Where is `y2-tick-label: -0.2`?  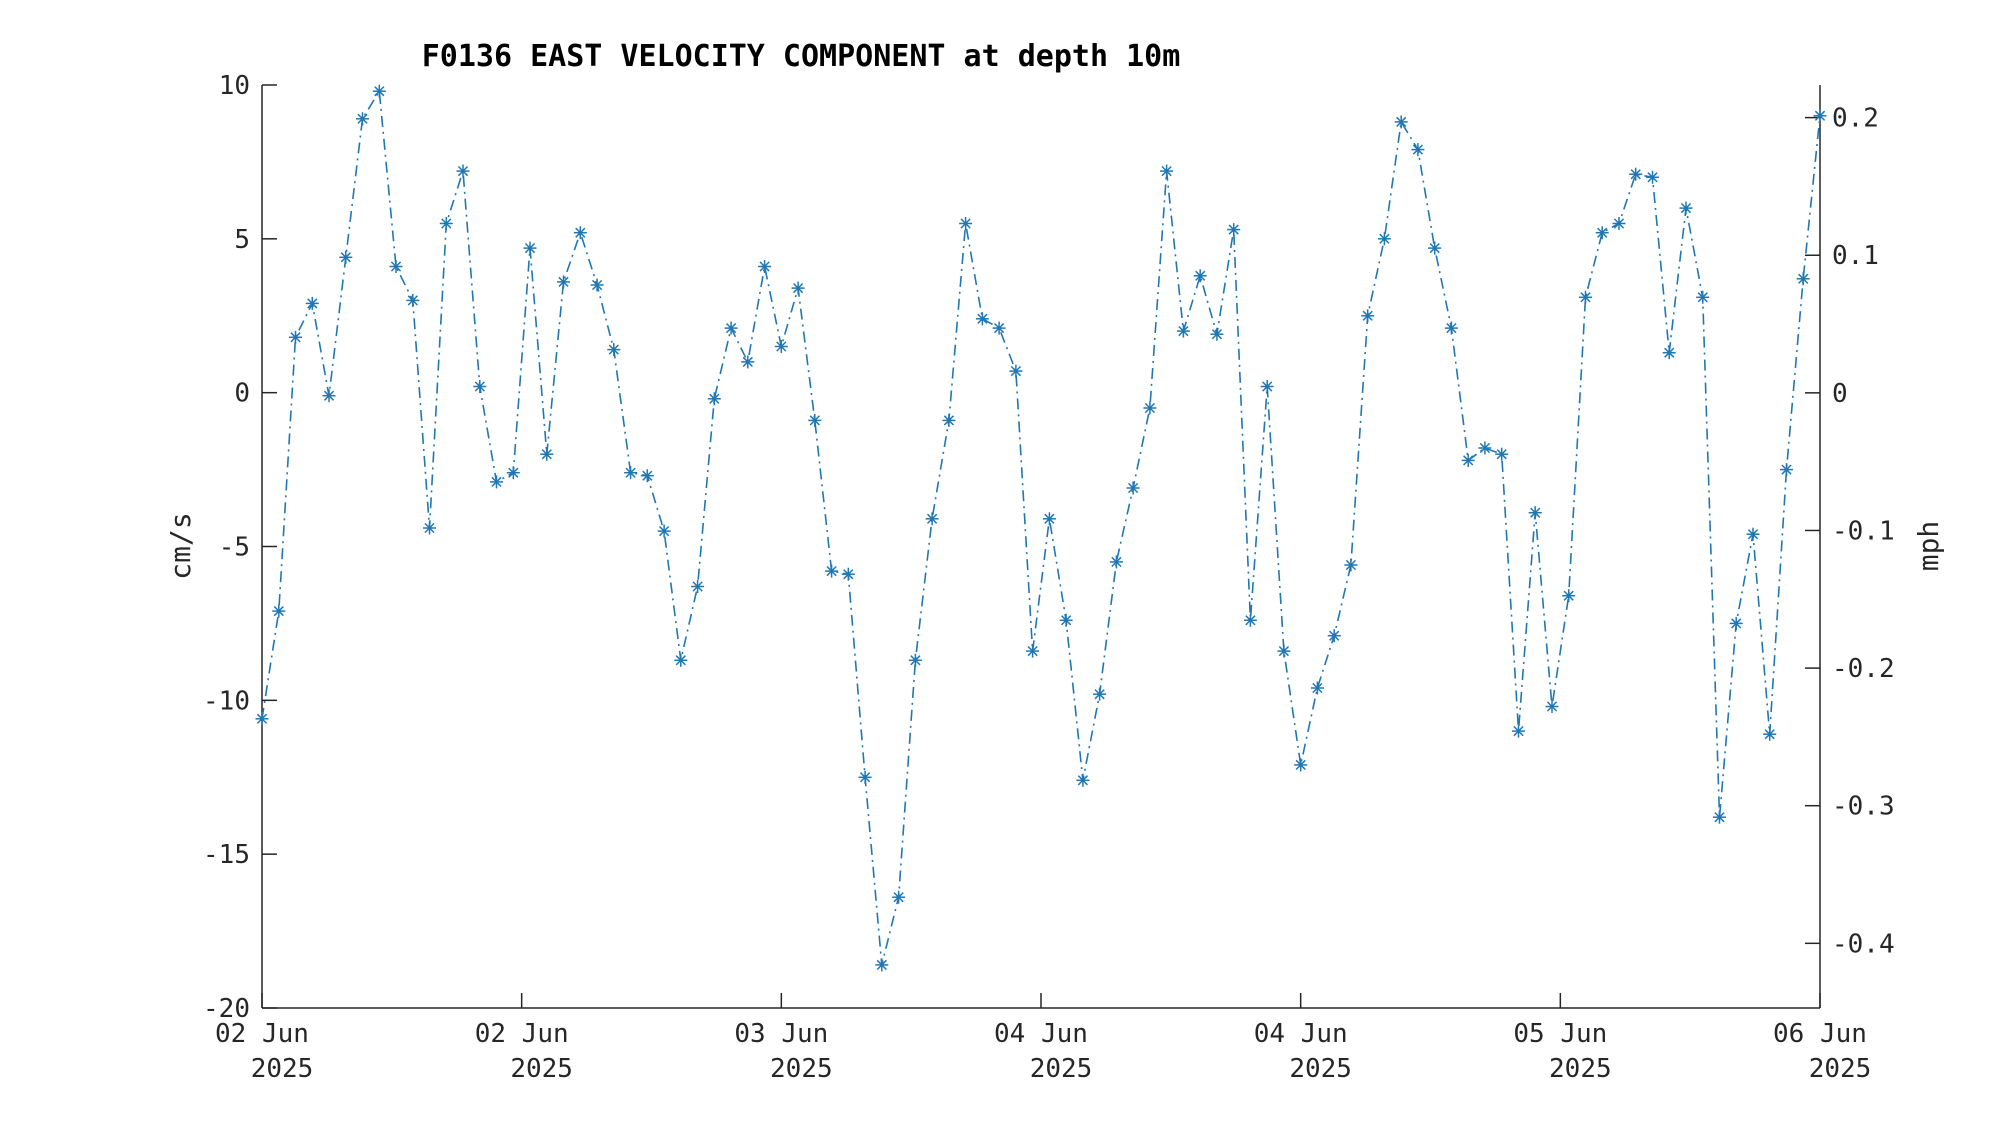 y2-tick-label: -0.2 is located at coordinates (1863, 669).